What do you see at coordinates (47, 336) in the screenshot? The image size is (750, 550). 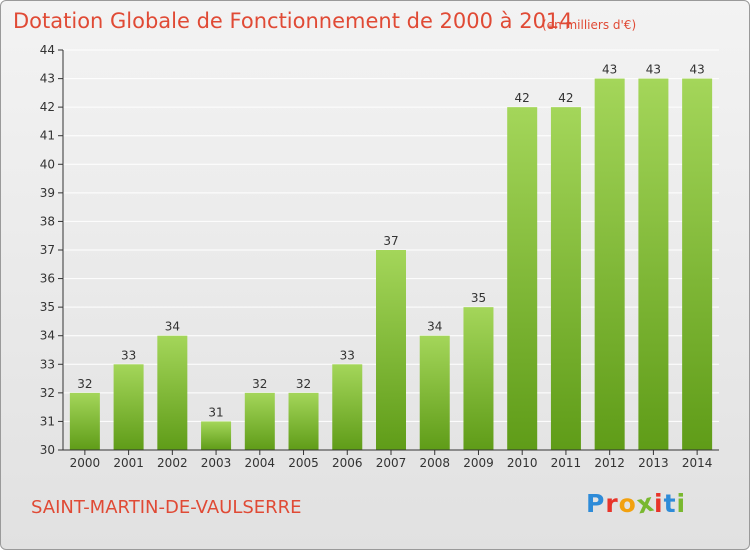 I see `y-tick-label: 34` at bounding box center [47, 336].